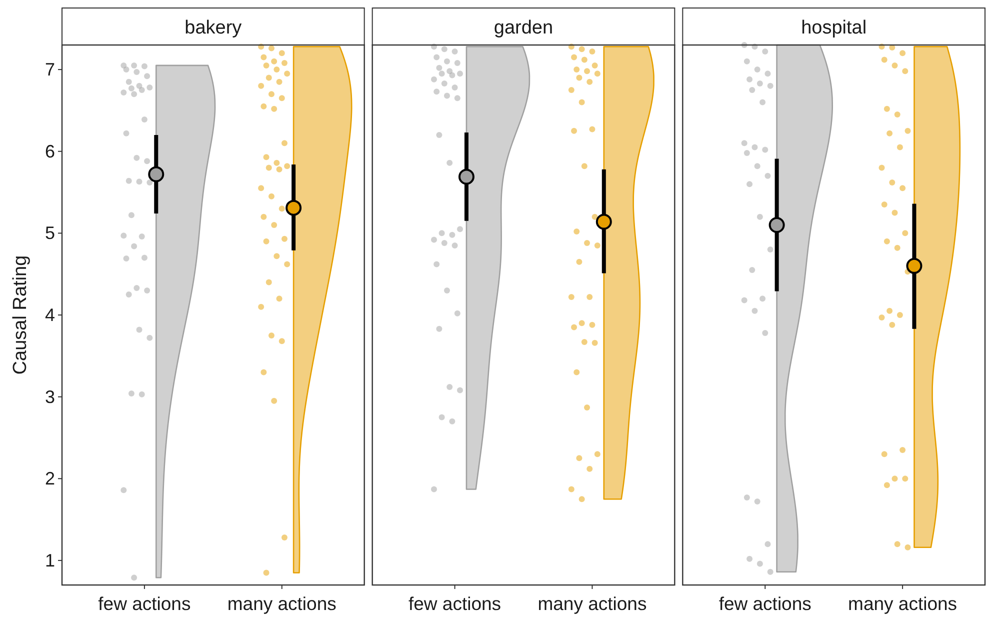 The image size is (990, 619). Describe the element at coordinates (834, 28) in the screenshot. I see `chart-title: hospital` at that location.